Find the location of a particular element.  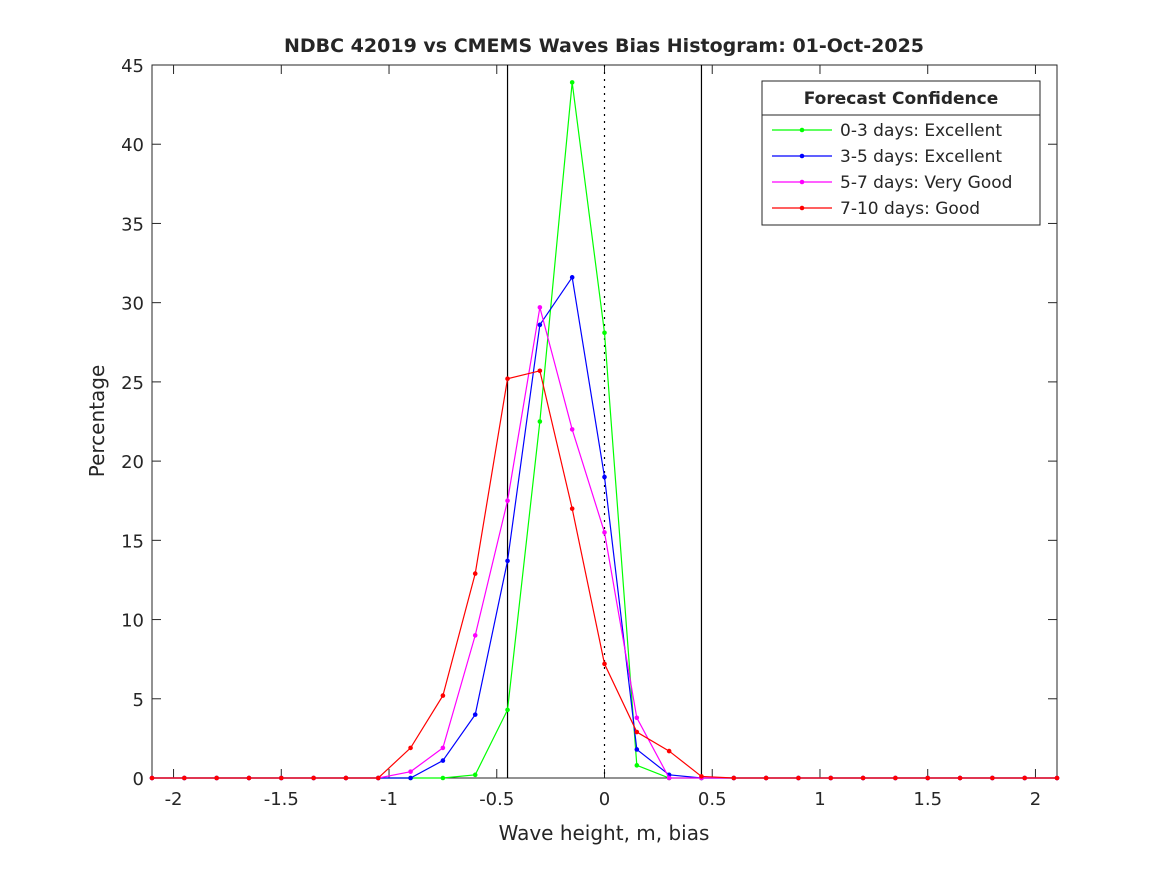

x-tick-label: 1.5 is located at coordinates (927, 799).